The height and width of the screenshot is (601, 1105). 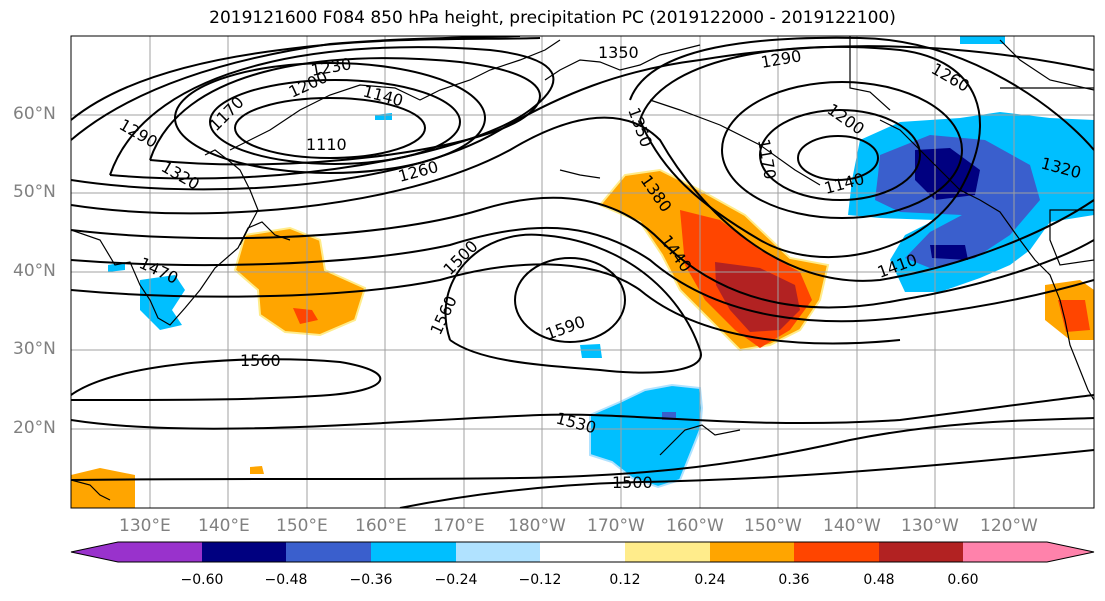 What do you see at coordinates (1028, 552) in the screenshot?
I see `colorbar-extend-max` at bounding box center [1028, 552].